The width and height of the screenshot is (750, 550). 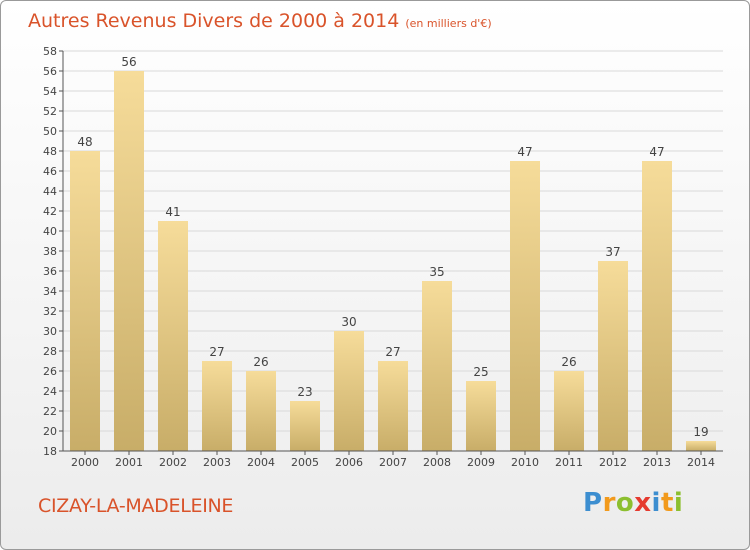 I want to click on x-tick-label: 2007, so click(x=393, y=462).